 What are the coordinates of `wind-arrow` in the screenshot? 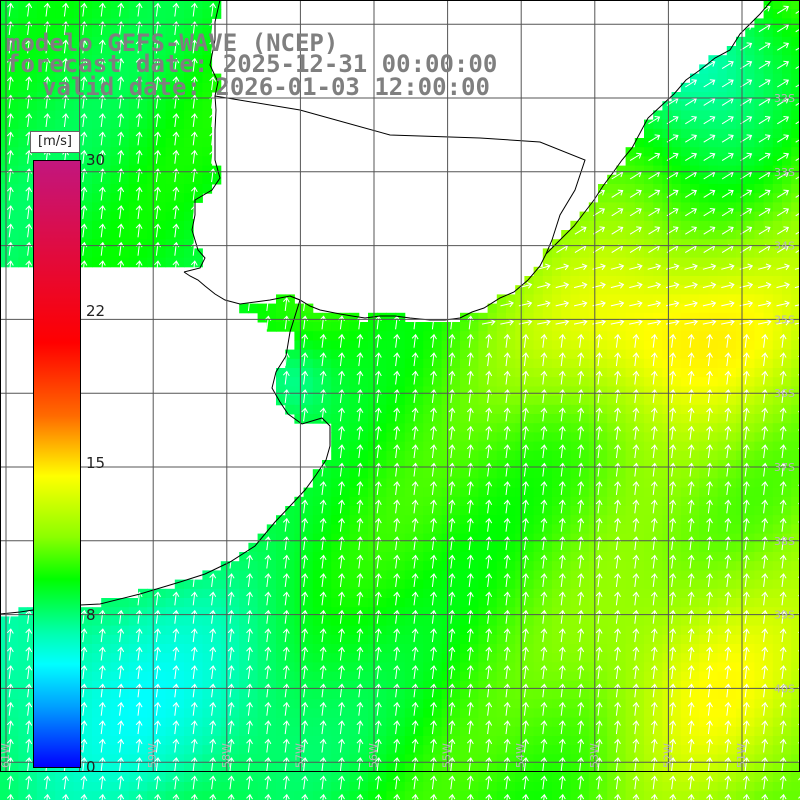 It's located at (797, 12).